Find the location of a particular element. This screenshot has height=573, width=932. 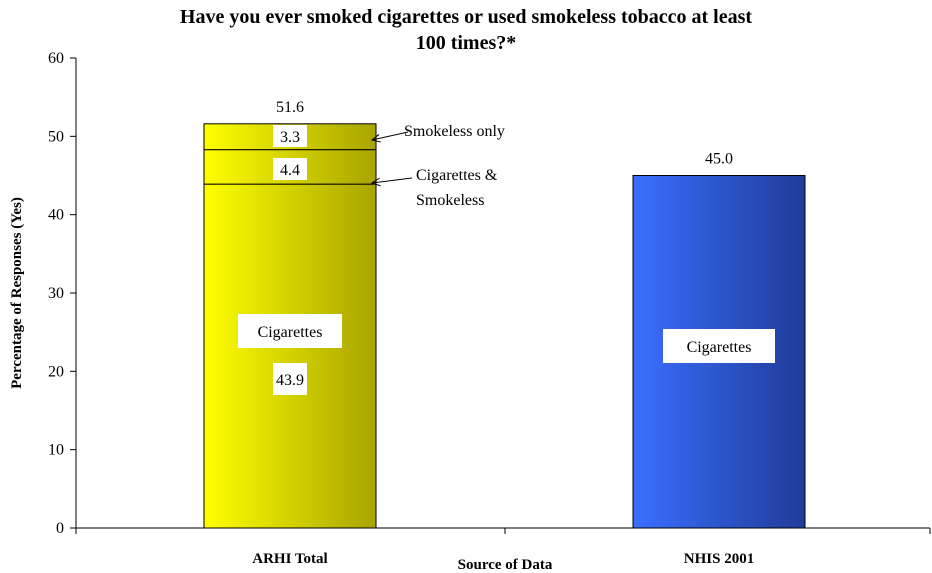

segment-value-label: 3.3 is located at coordinates (290, 137).